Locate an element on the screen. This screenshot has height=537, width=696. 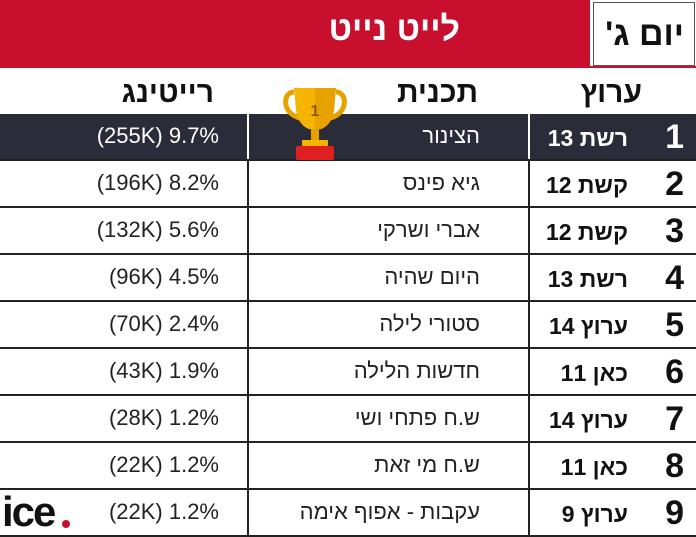
column-header-network: ערוץ is located at coordinates (611, 92).